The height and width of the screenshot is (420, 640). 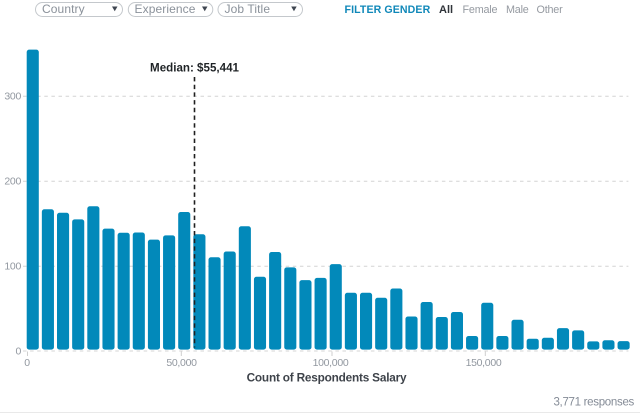 I want to click on svg-text: Count of Respondents Salary, so click(x=327, y=378).